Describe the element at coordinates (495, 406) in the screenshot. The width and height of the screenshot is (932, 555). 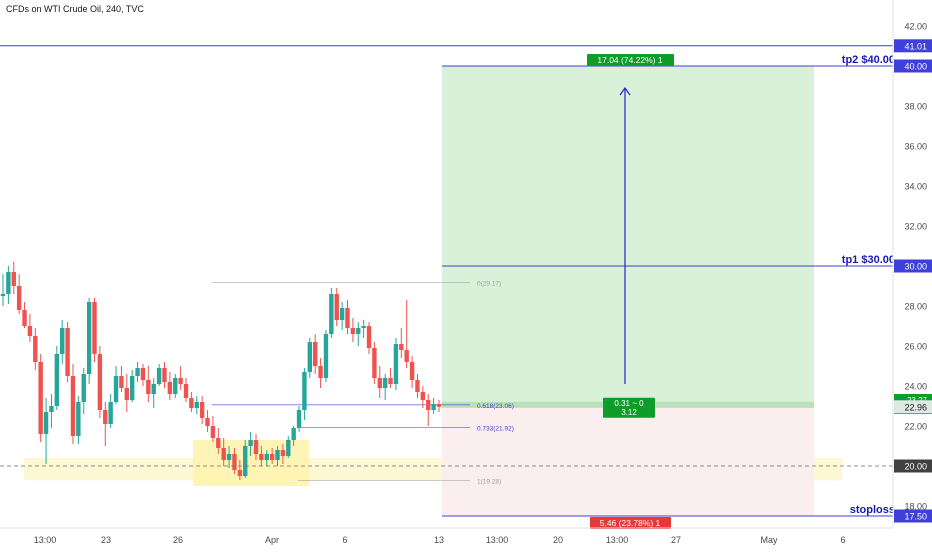
I see `fib-label: 0.618(23.06)` at that location.